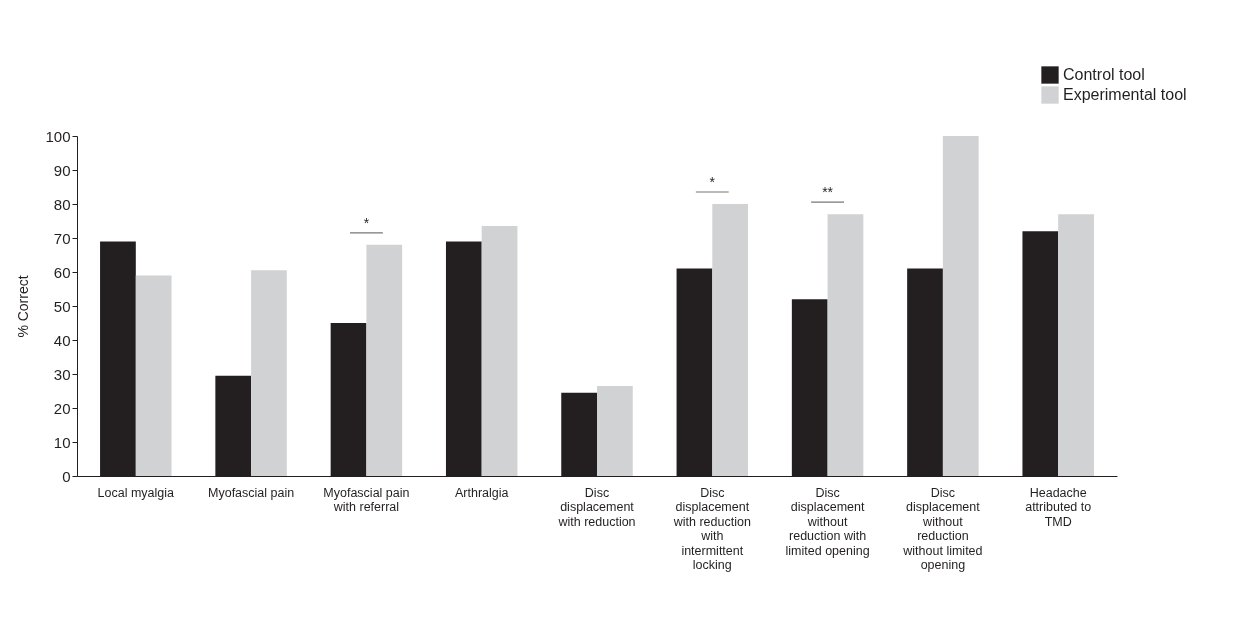 Image resolution: width=1243 pixels, height=635 pixels. I want to click on y-tick-label: 60, so click(62, 272).